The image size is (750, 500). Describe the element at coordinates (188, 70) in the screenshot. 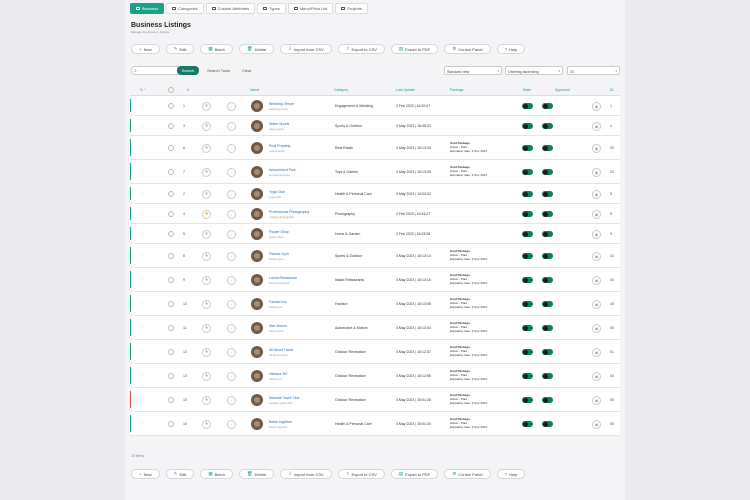

I see `search-button: Search` at that location.